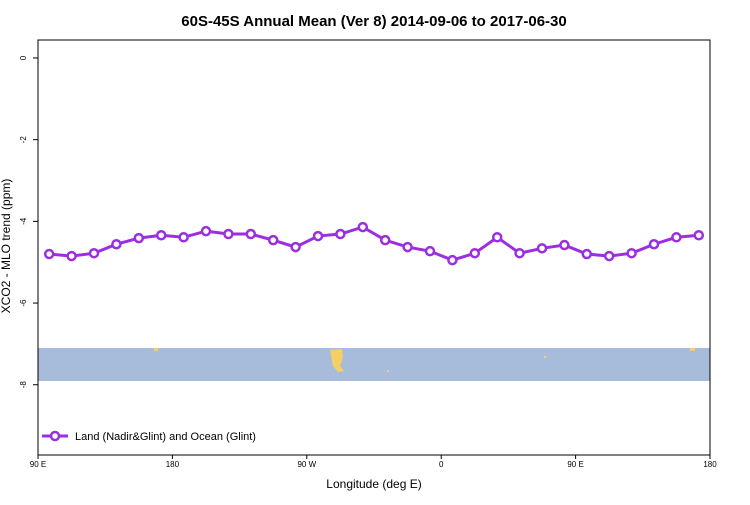 The image size is (750, 505). Describe the element at coordinates (306, 464) in the screenshot. I see `x-tick-label: 90 W` at that location.